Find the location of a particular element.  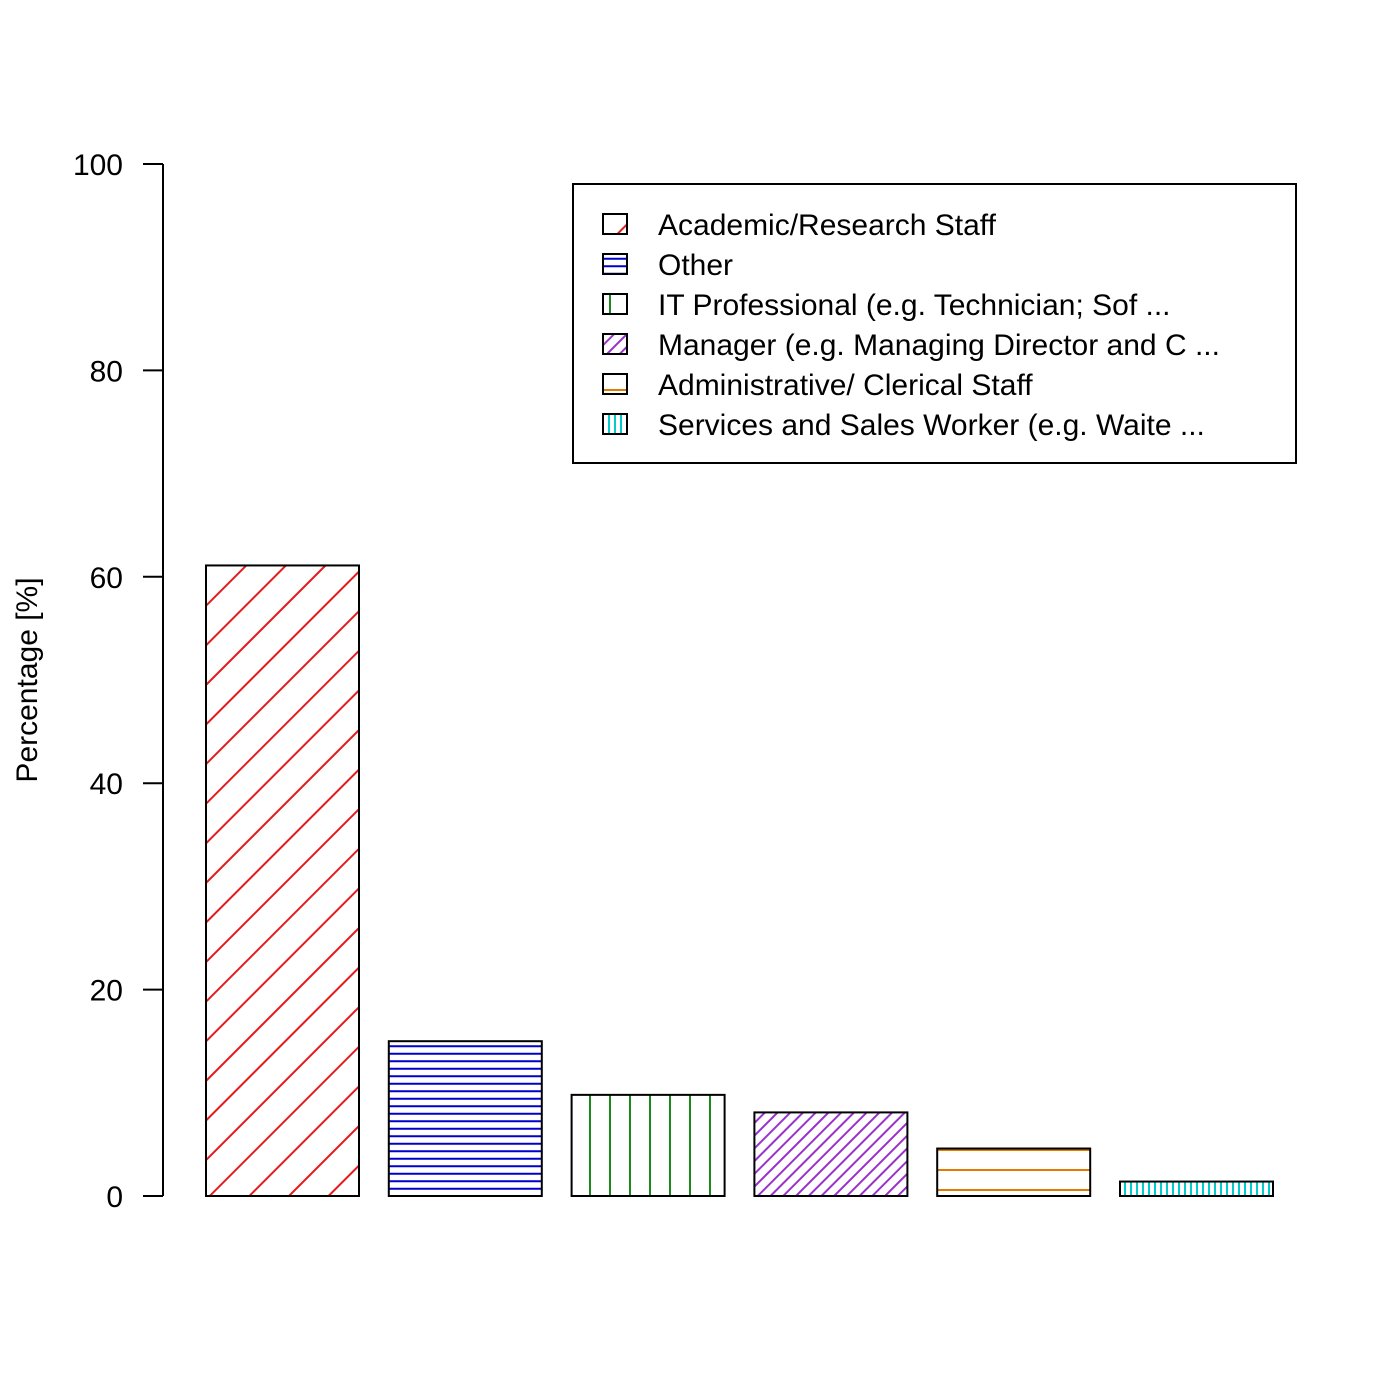

legend-label: Academic/Research Staff is located at coordinates (827, 225).